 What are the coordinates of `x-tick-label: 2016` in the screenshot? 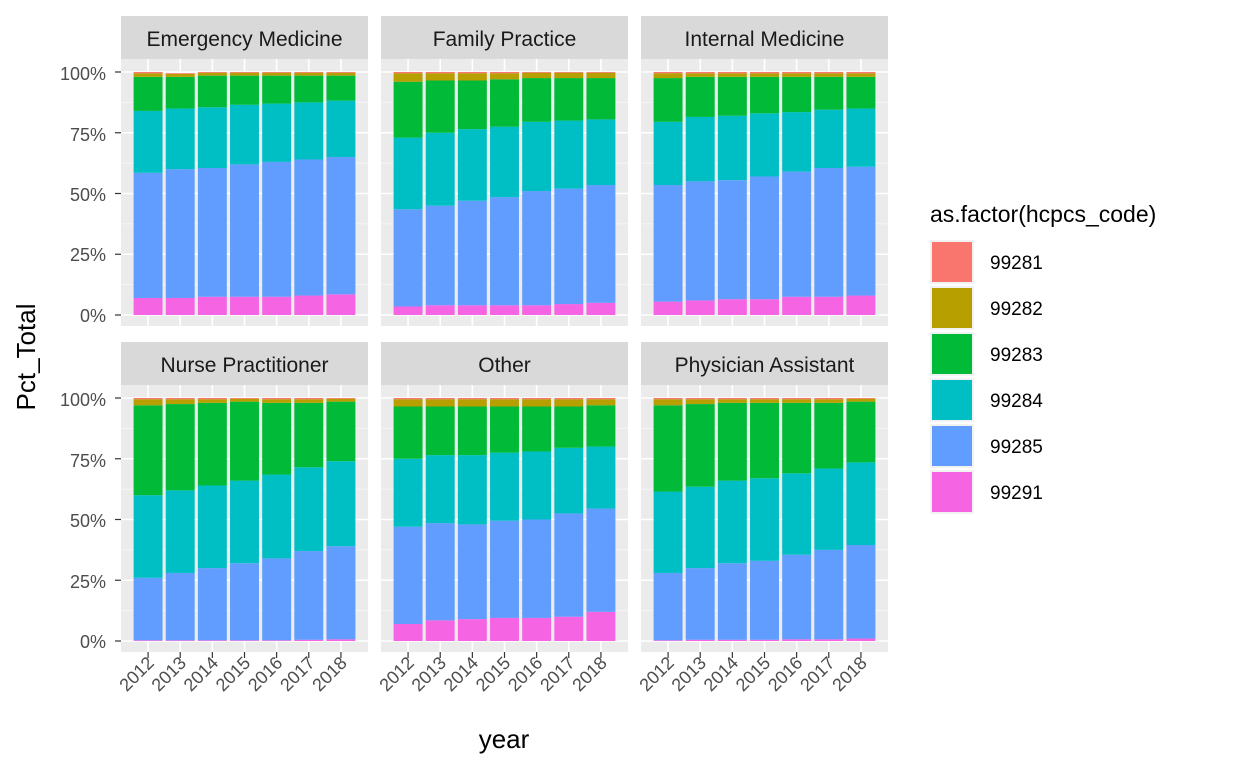 It's located at (525, 674).